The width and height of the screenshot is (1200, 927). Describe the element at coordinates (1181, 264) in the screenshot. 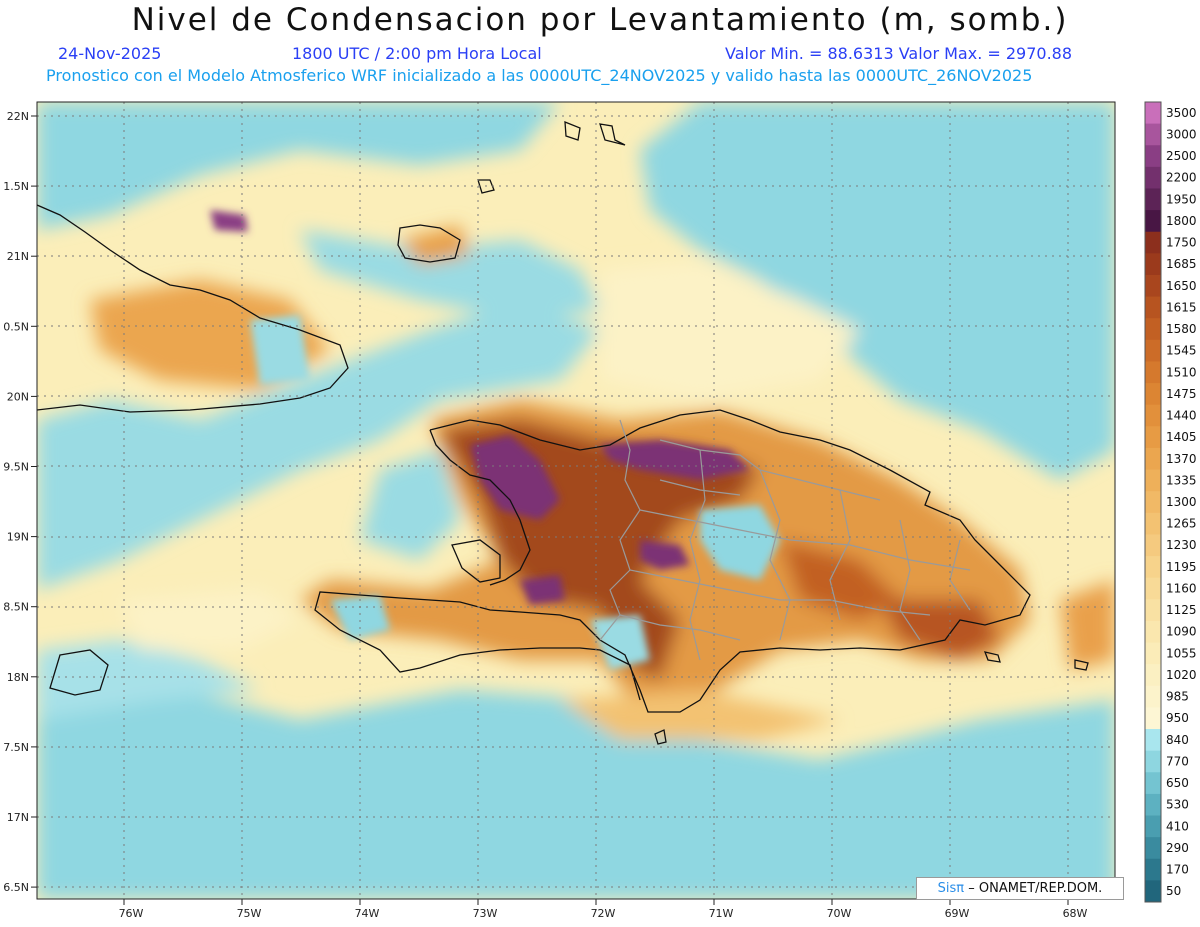

I see `colorbar-label: 1685` at that location.